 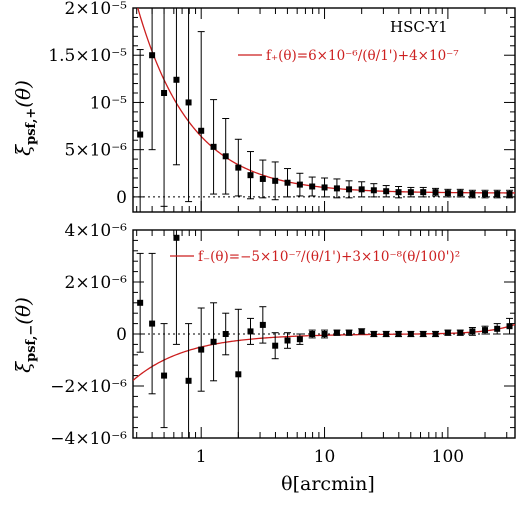 What do you see at coordinates (329, 257) in the screenshot?
I see `bottom-model-label: f₋(θ)=−5×10⁻⁷/(θ/1')+3×10⁻⁸(θ/100')²` at bounding box center [329, 257].